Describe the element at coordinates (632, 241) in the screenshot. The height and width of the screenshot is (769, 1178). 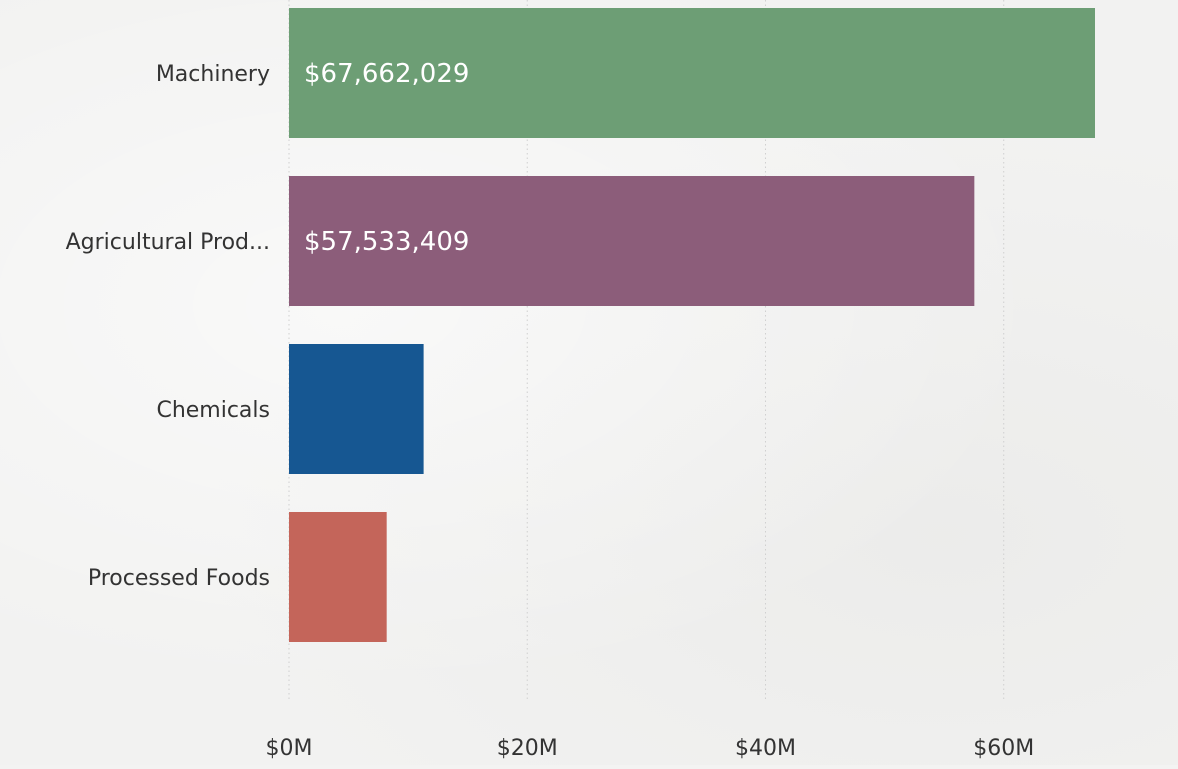
I see `bar-agricultural-prod` at that location.